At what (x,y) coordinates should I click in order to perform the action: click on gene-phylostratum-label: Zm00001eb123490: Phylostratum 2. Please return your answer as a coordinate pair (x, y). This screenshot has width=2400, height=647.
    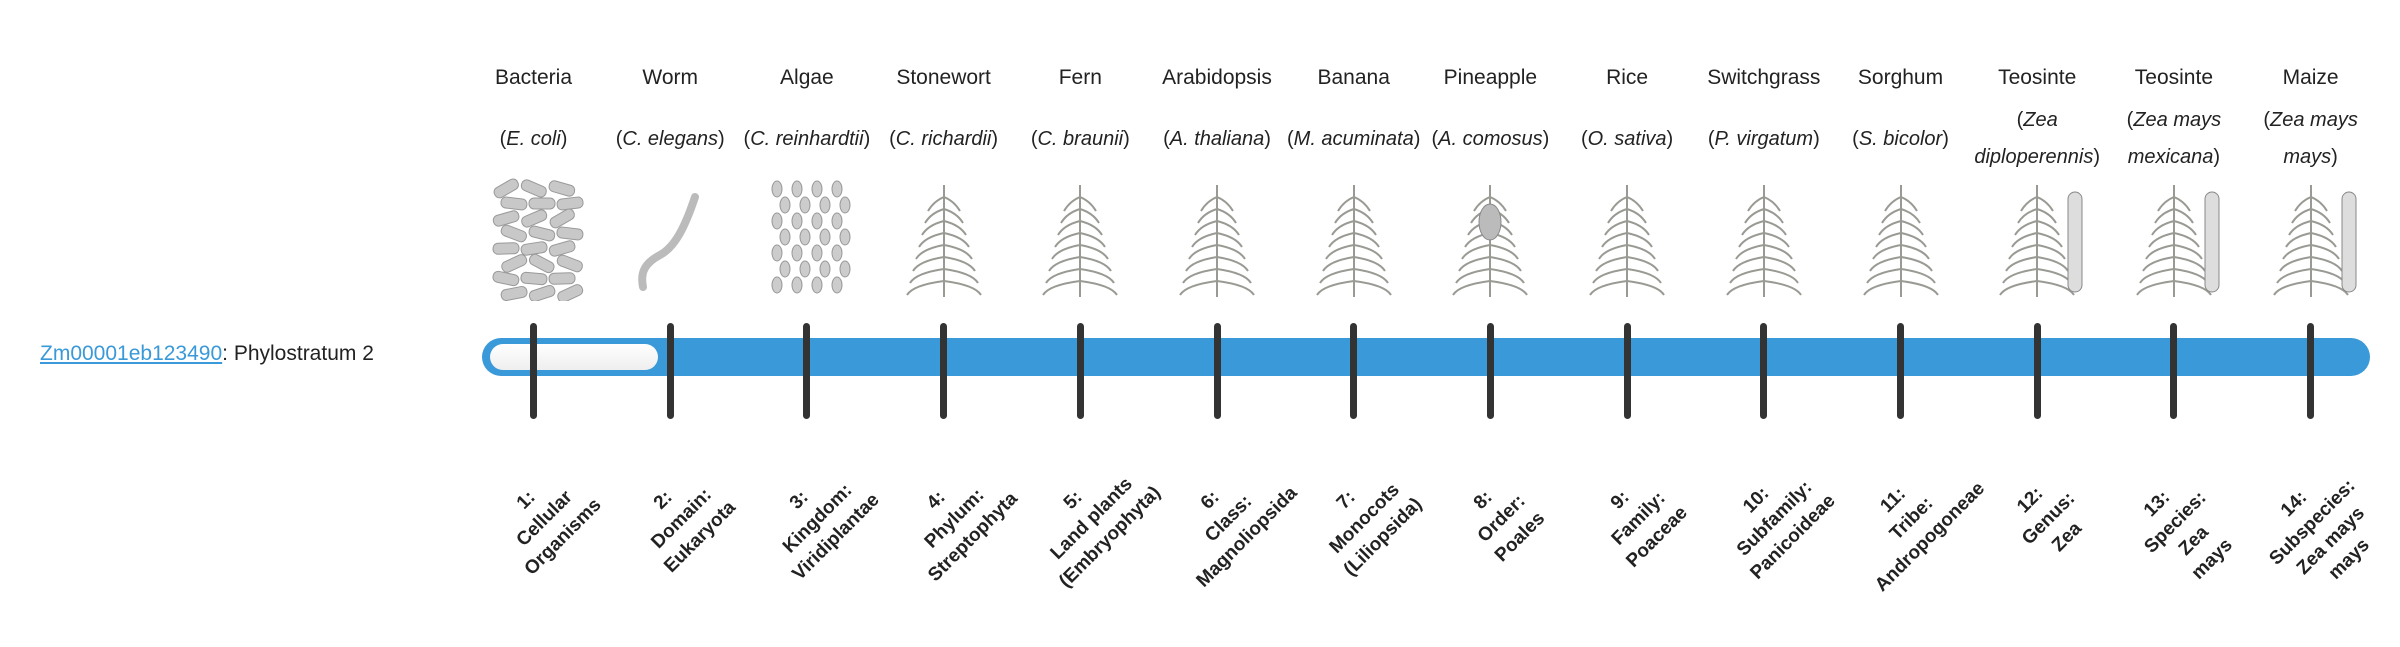
    Looking at the image, I should click on (207, 354).